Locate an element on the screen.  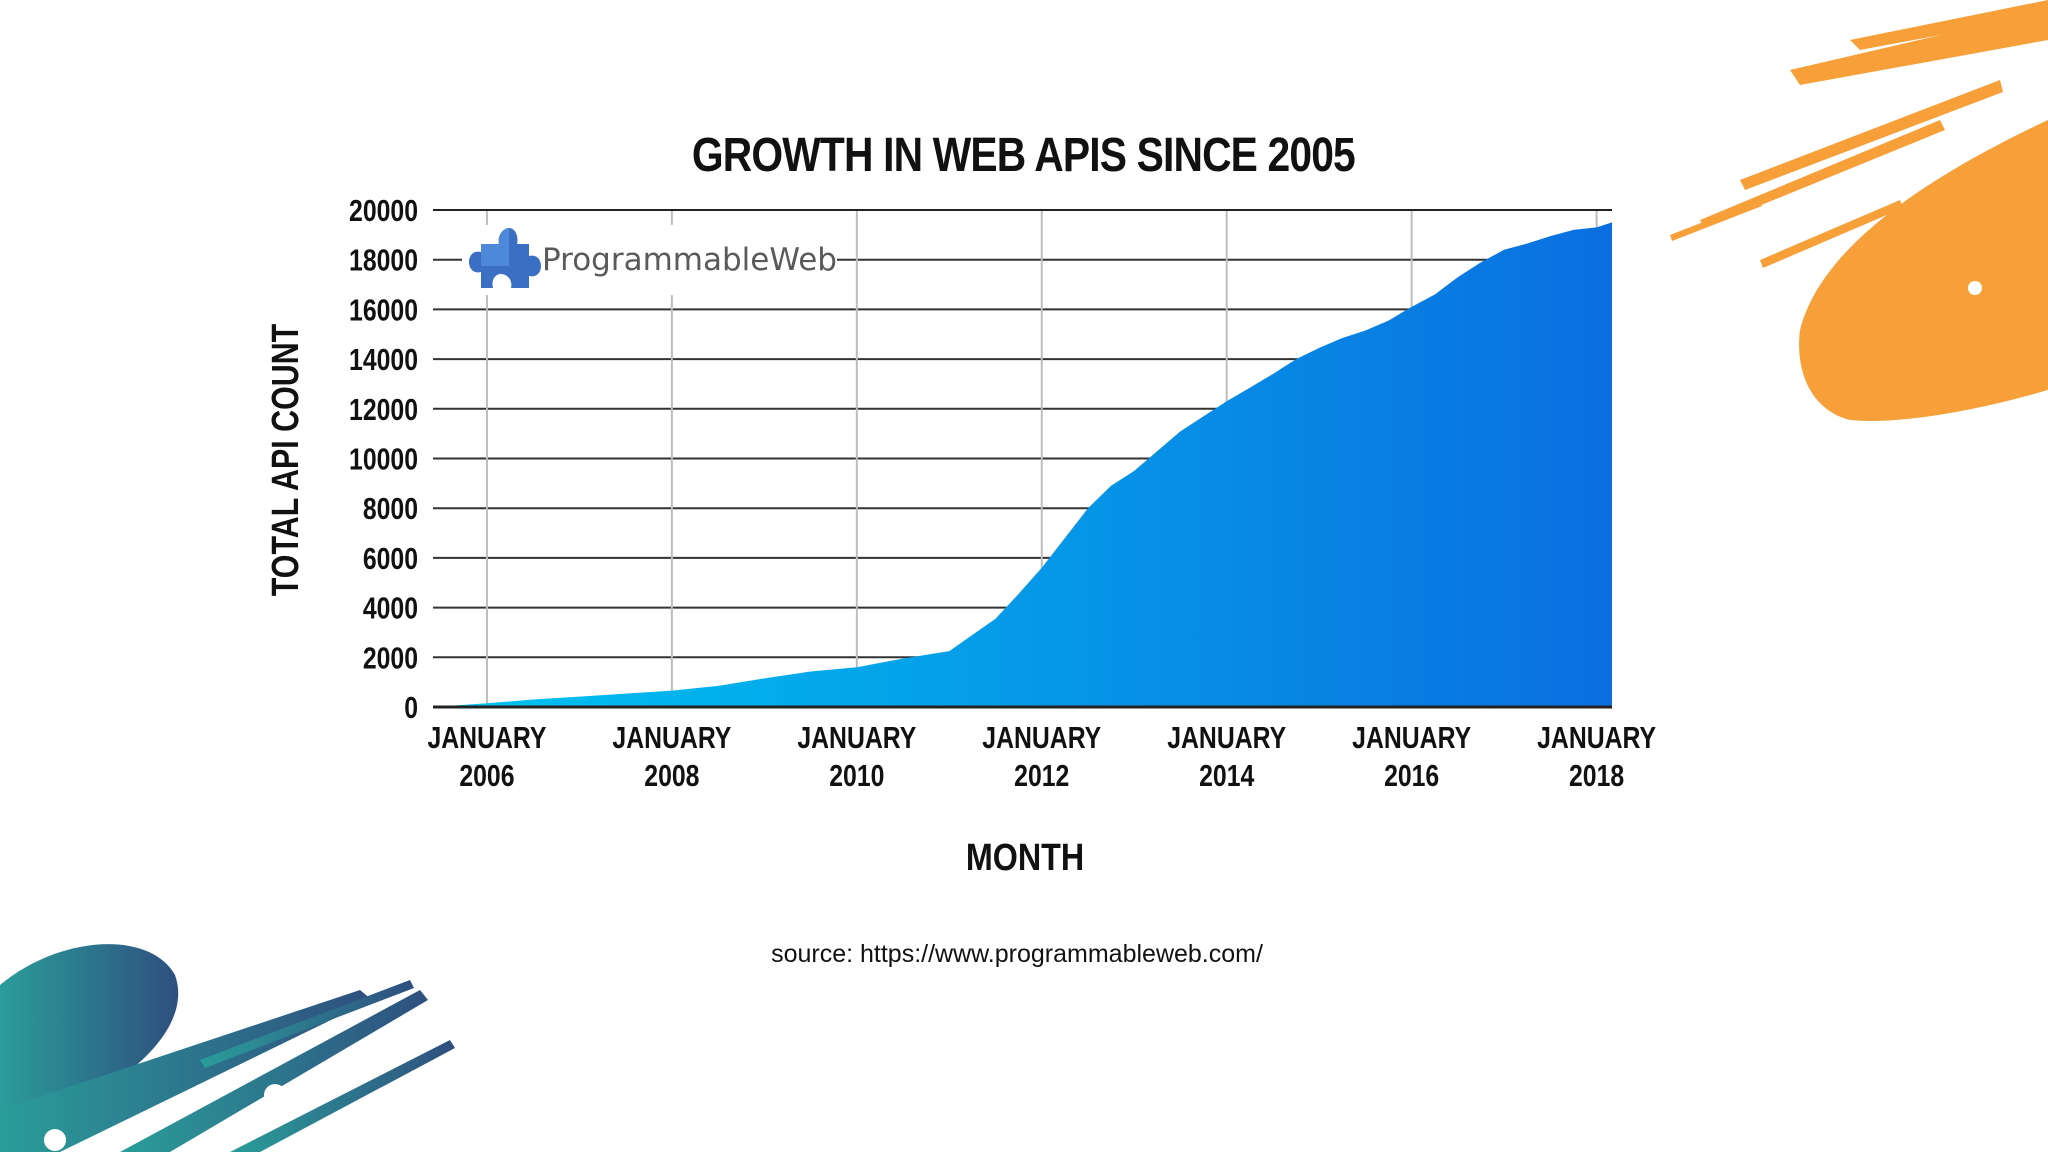
teal-brush-stroke is located at coordinates (227, 1048).